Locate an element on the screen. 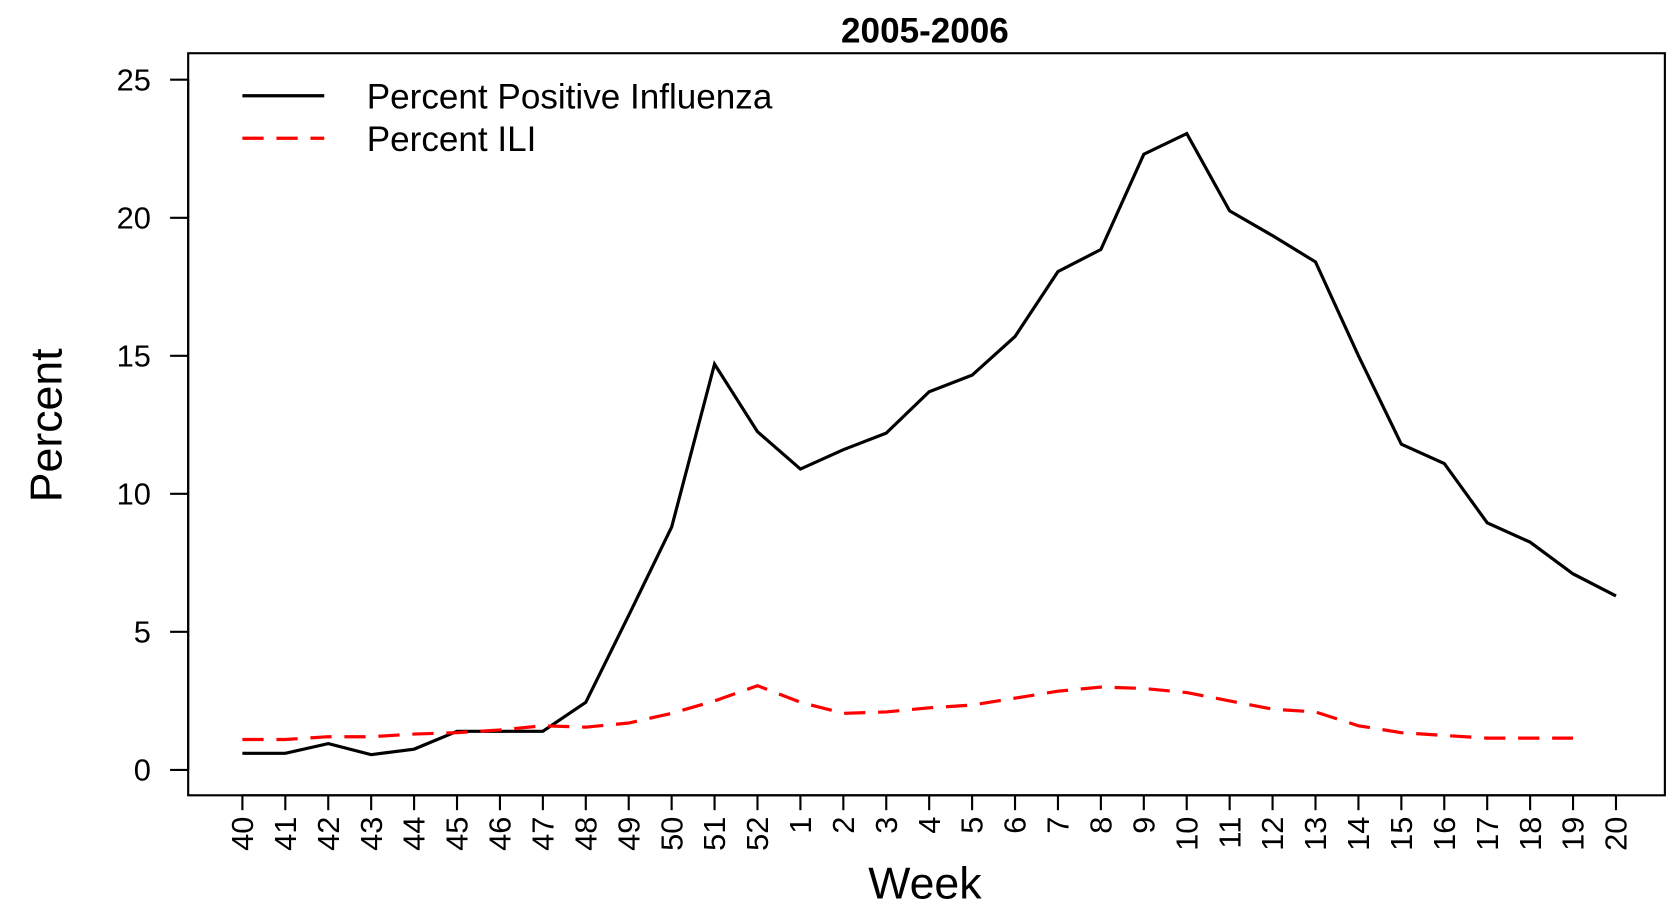 This screenshot has height=907, width=1667. y-tick-label: 25 is located at coordinates (134, 79).